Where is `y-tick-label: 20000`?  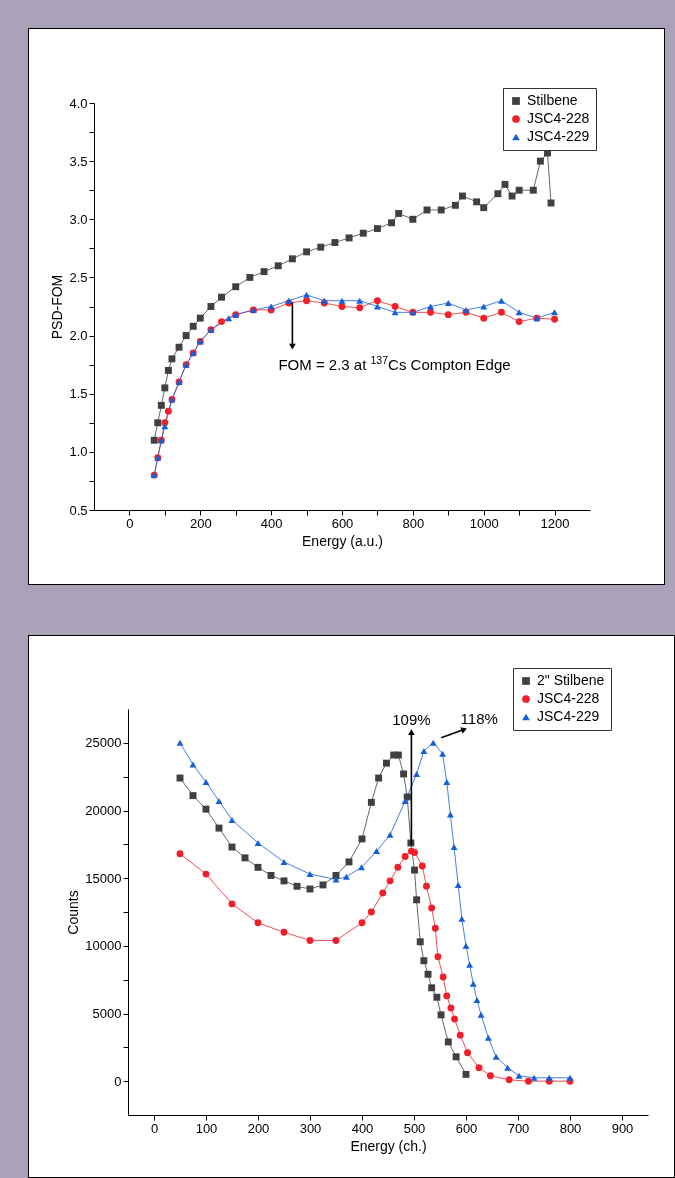 y-tick-label: 20000 is located at coordinates (103, 810).